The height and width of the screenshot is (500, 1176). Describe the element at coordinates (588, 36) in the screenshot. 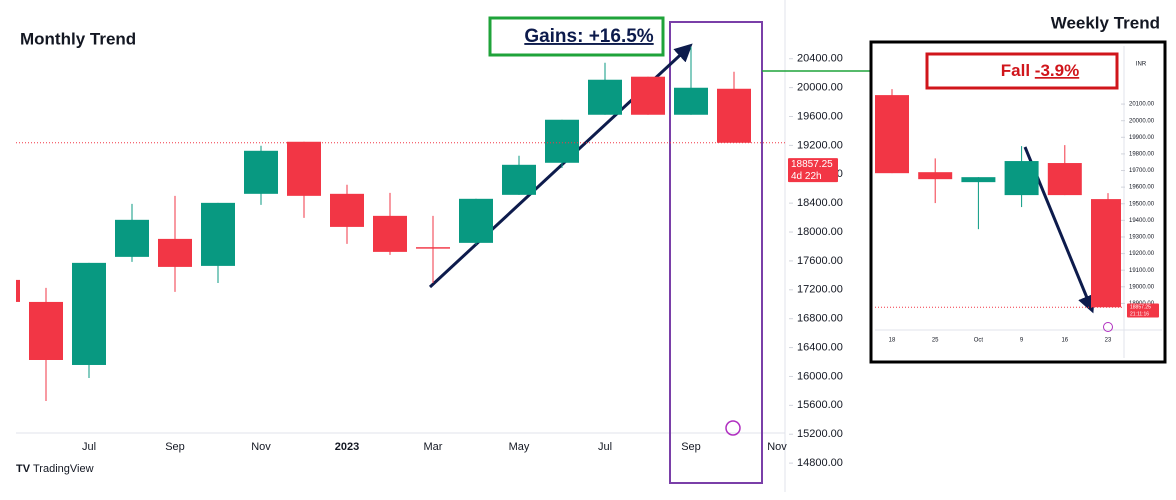

I see `gains-annotation: Gains: +16.5%` at that location.